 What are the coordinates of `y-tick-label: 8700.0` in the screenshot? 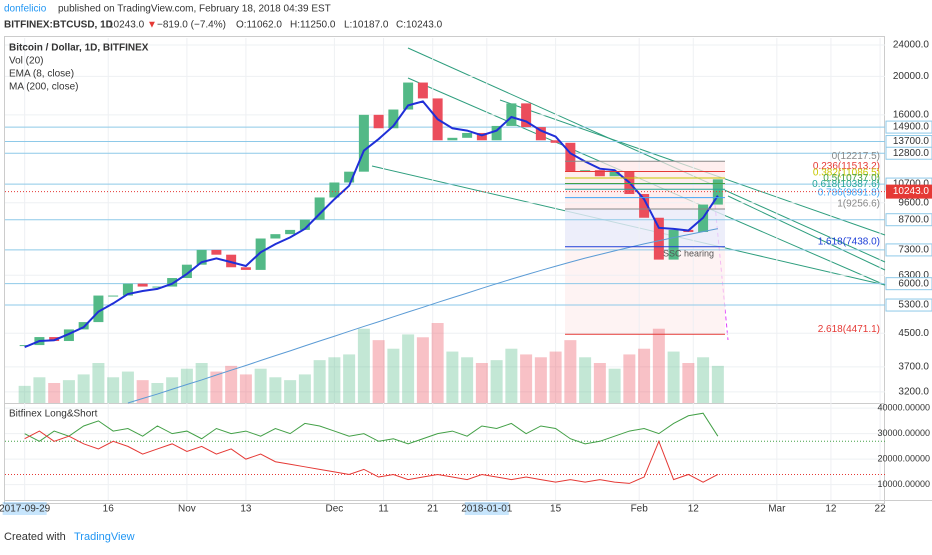 It's located at (913, 219).